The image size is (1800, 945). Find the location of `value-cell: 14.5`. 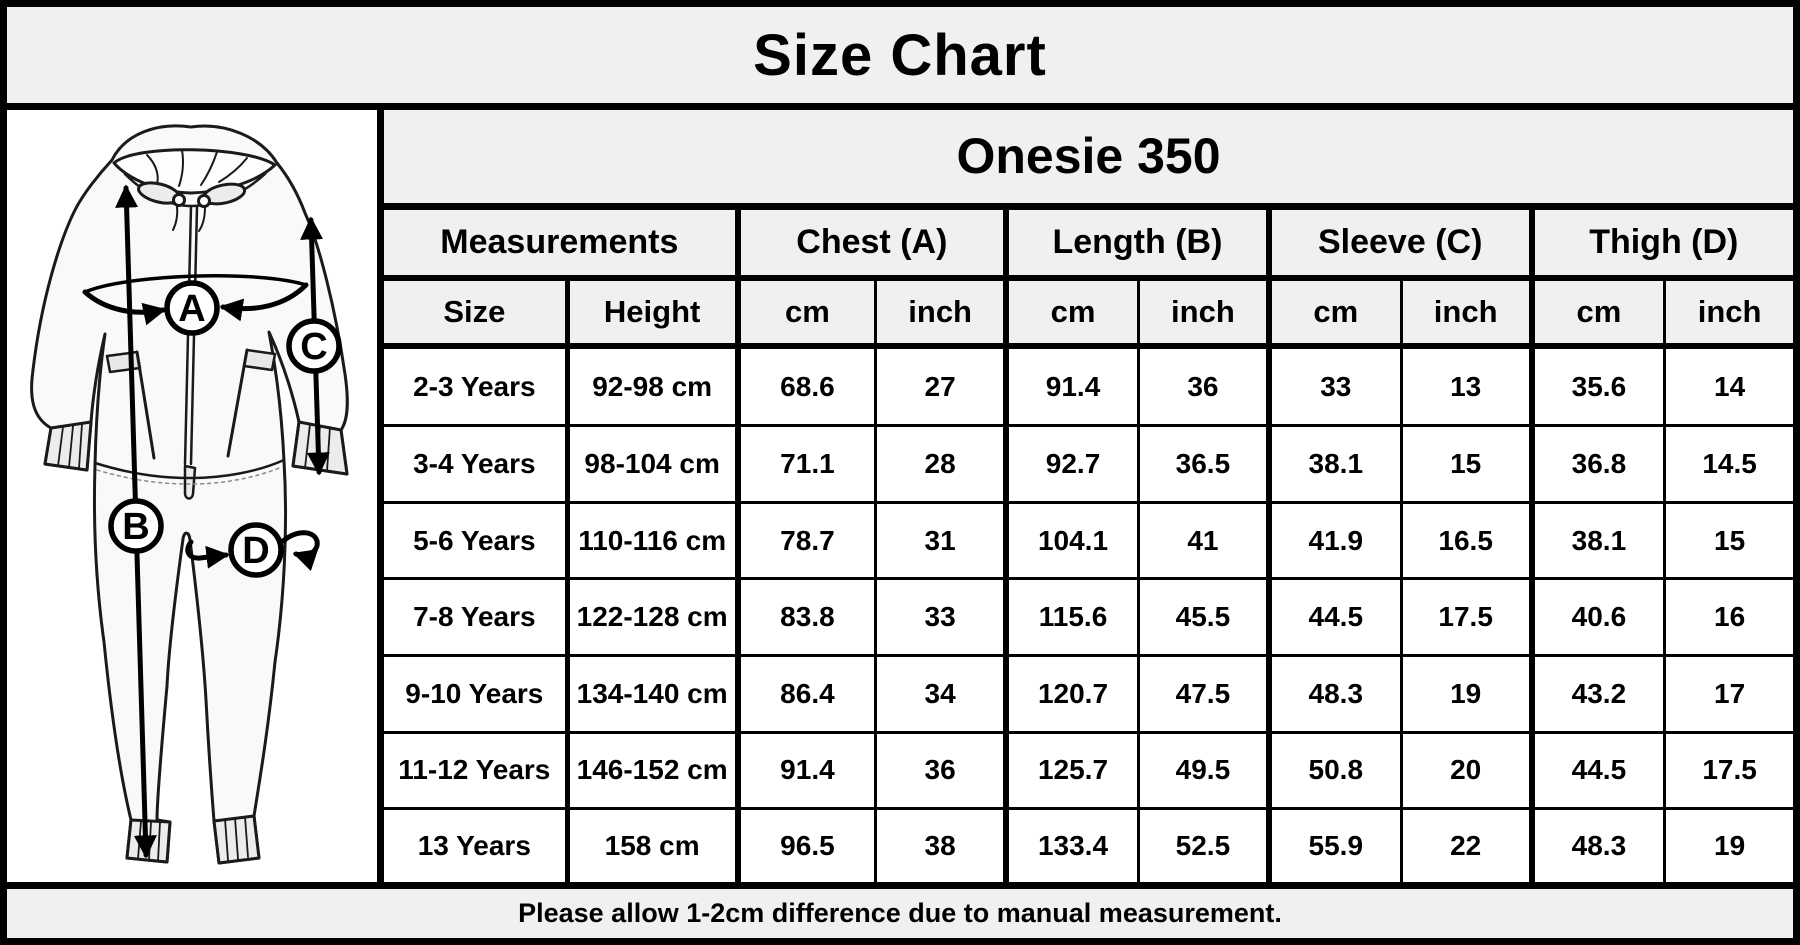

value-cell: 14.5 is located at coordinates (1728, 464).